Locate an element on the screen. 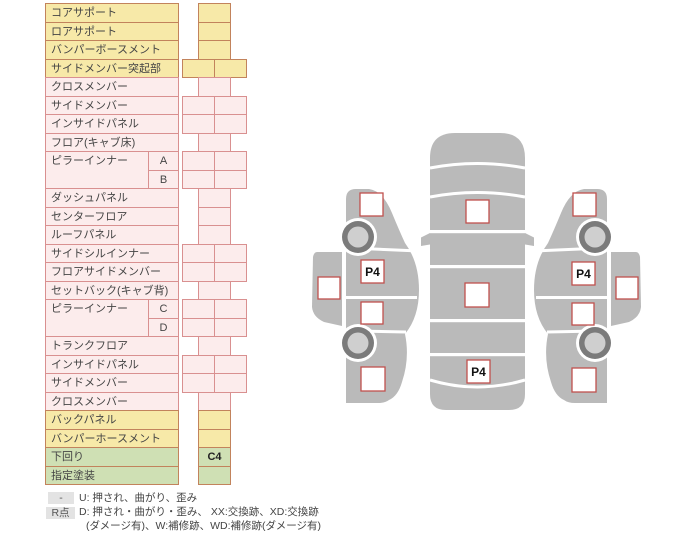  row-label: ダッシュパネル is located at coordinates (112, 198).